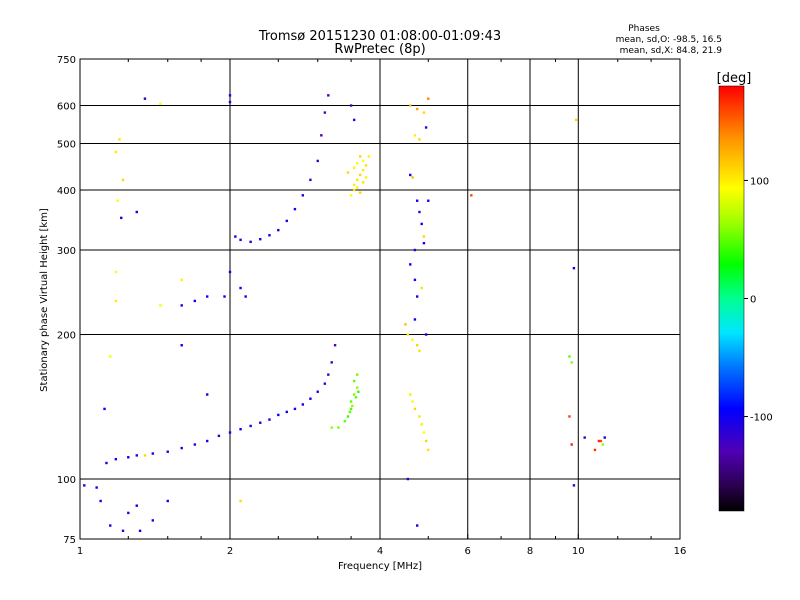 This screenshot has width=800, height=600. I want to click on x-tick-label-5: 10, so click(578, 551).